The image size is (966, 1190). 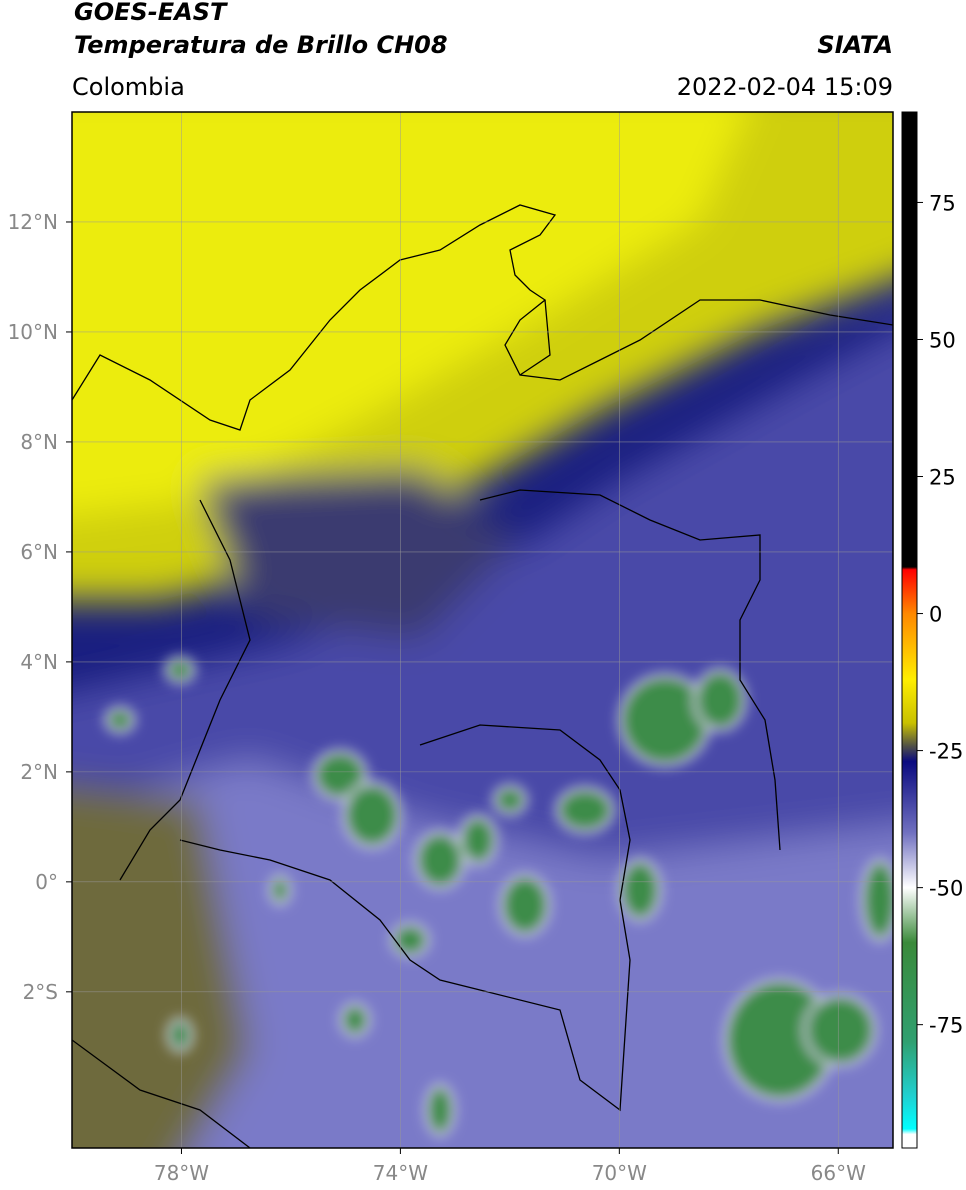 What do you see at coordinates (946, 752) in the screenshot?
I see `colorbar-tick-label: -25` at bounding box center [946, 752].